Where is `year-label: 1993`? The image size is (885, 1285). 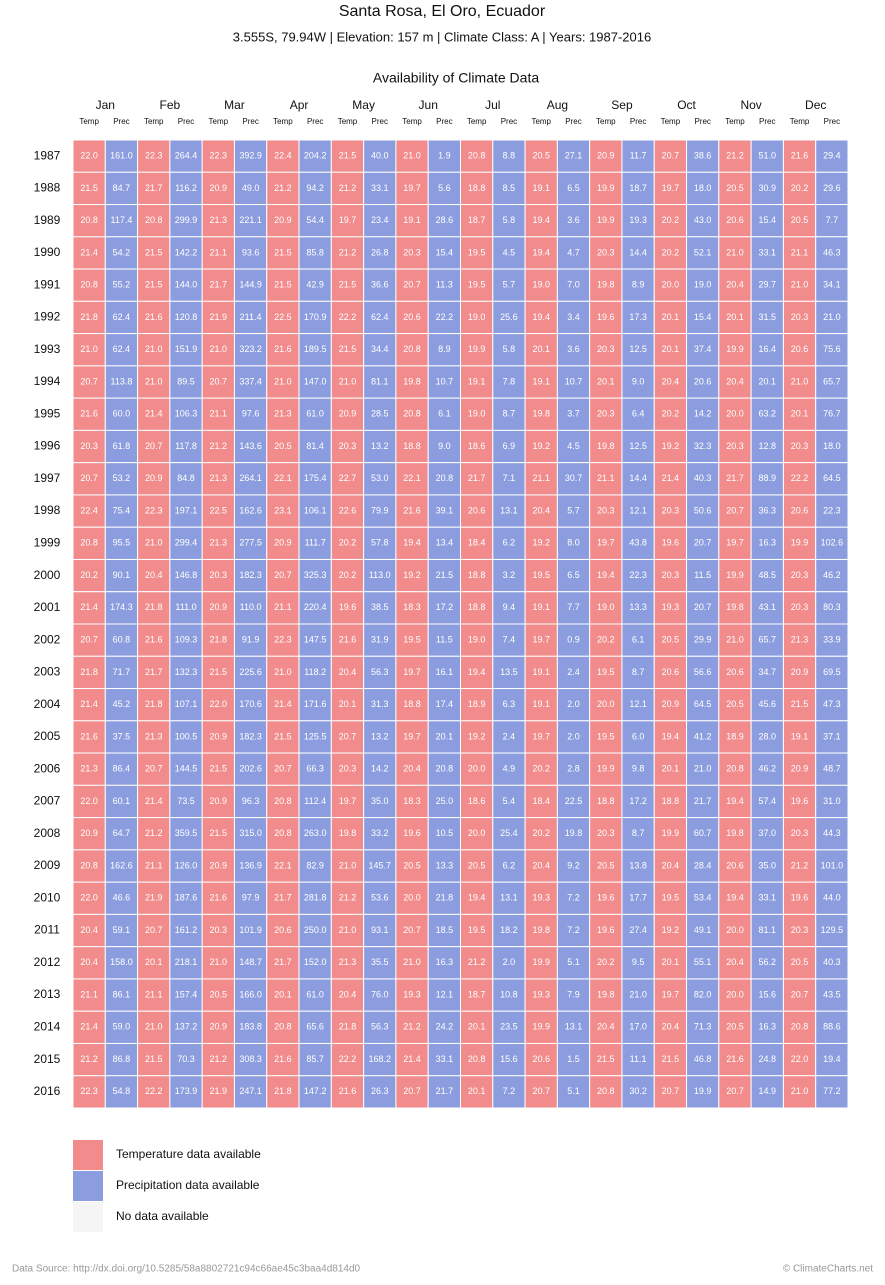
year-label: 1993 is located at coordinates (47, 349).